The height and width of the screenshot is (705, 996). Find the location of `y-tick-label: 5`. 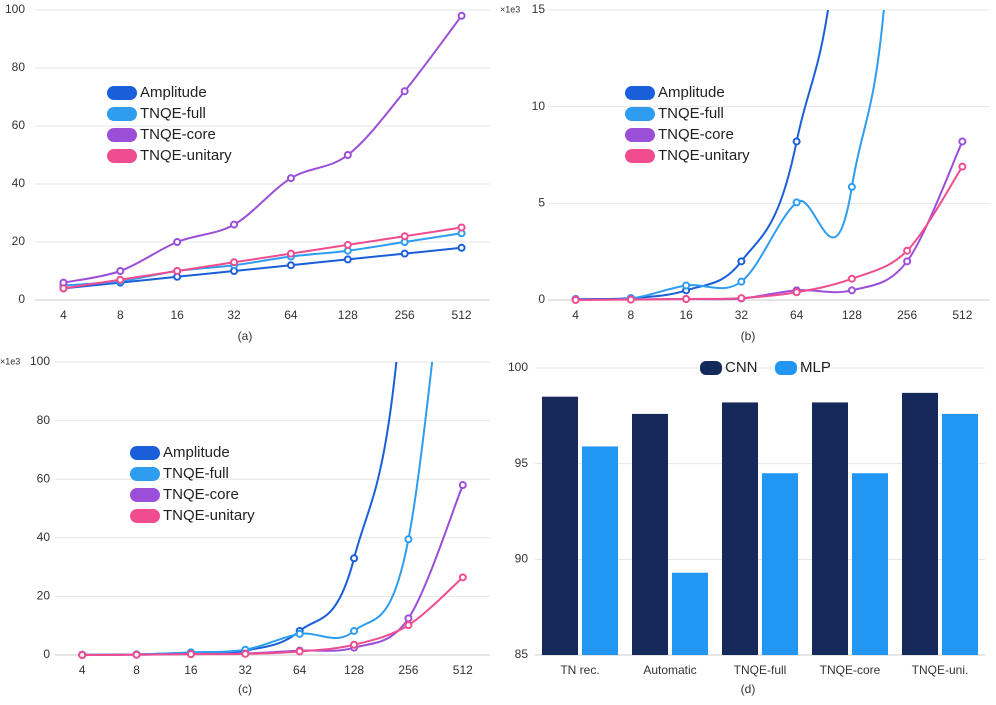

y-tick-label: 5 is located at coordinates (541, 203).